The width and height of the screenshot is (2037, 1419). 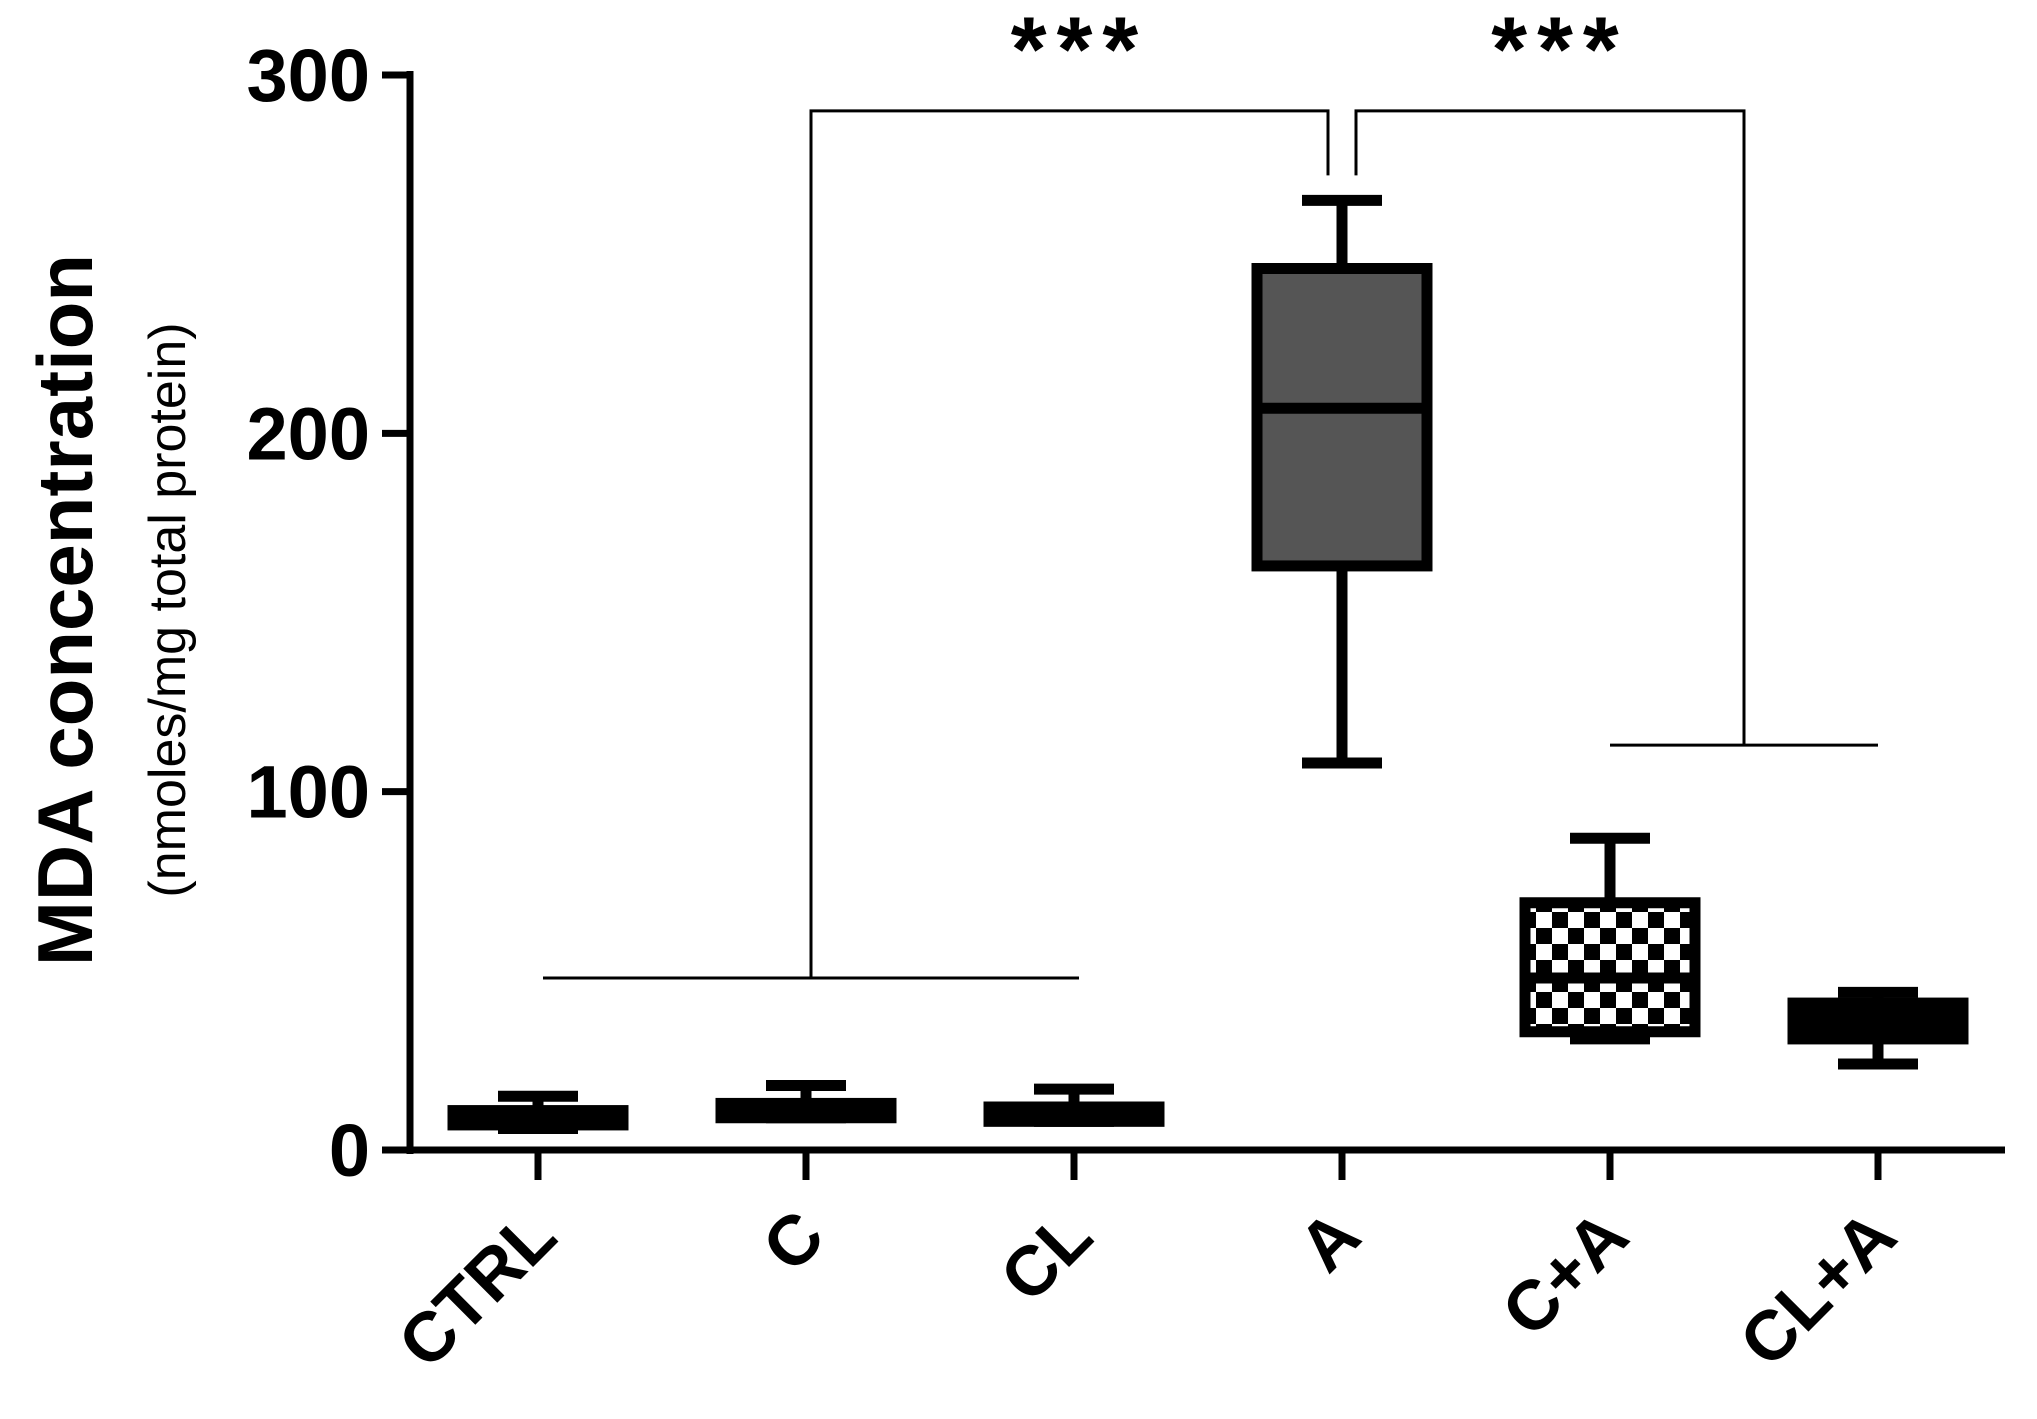 I want to click on y-tick-label: 0, so click(x=349, y=1150).